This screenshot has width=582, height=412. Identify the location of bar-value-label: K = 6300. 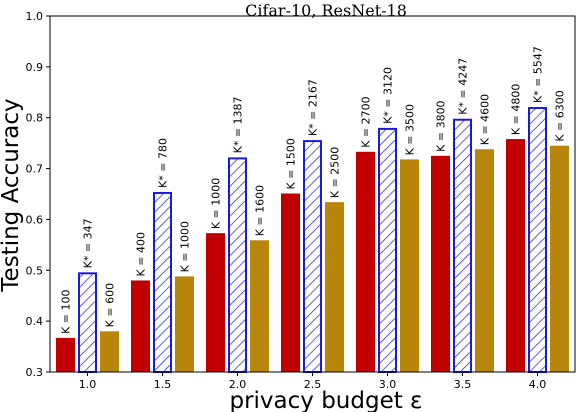
(560, 115).